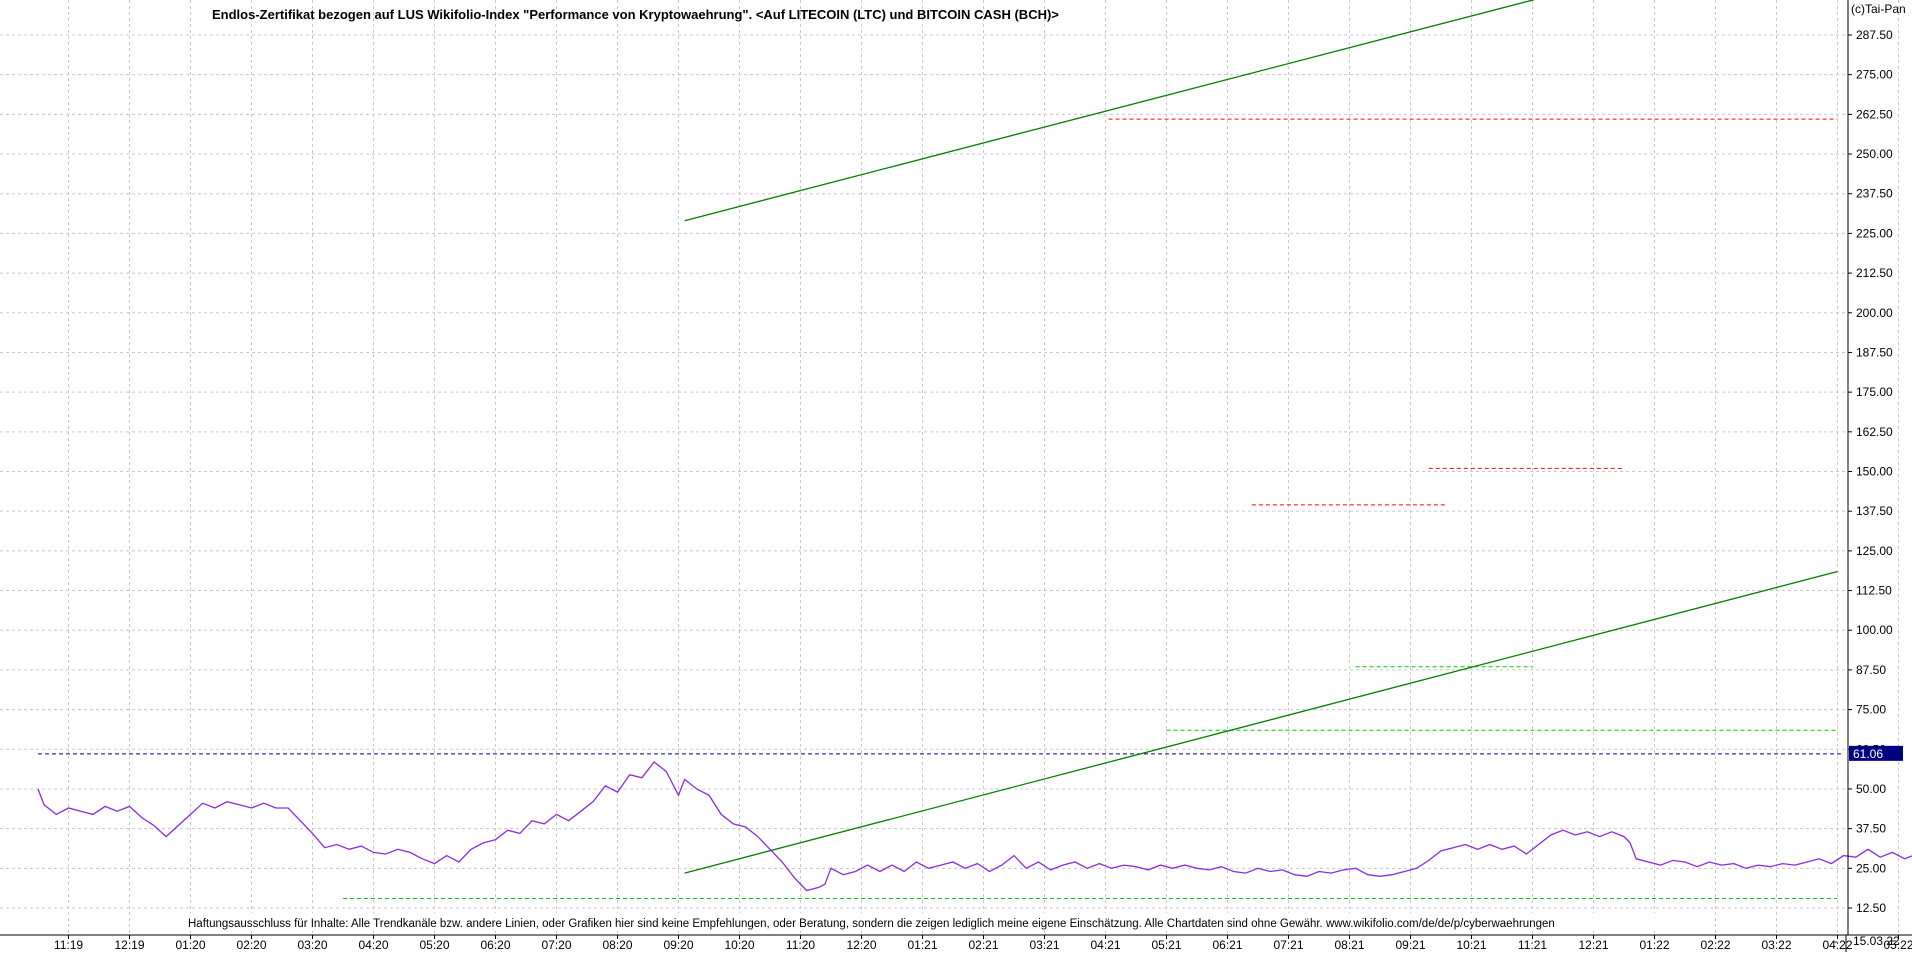  What do you see at coordinates (68, 945) in the screenshot?
I see `x-tick-label: 11:19` at bounding box center [68, 945].